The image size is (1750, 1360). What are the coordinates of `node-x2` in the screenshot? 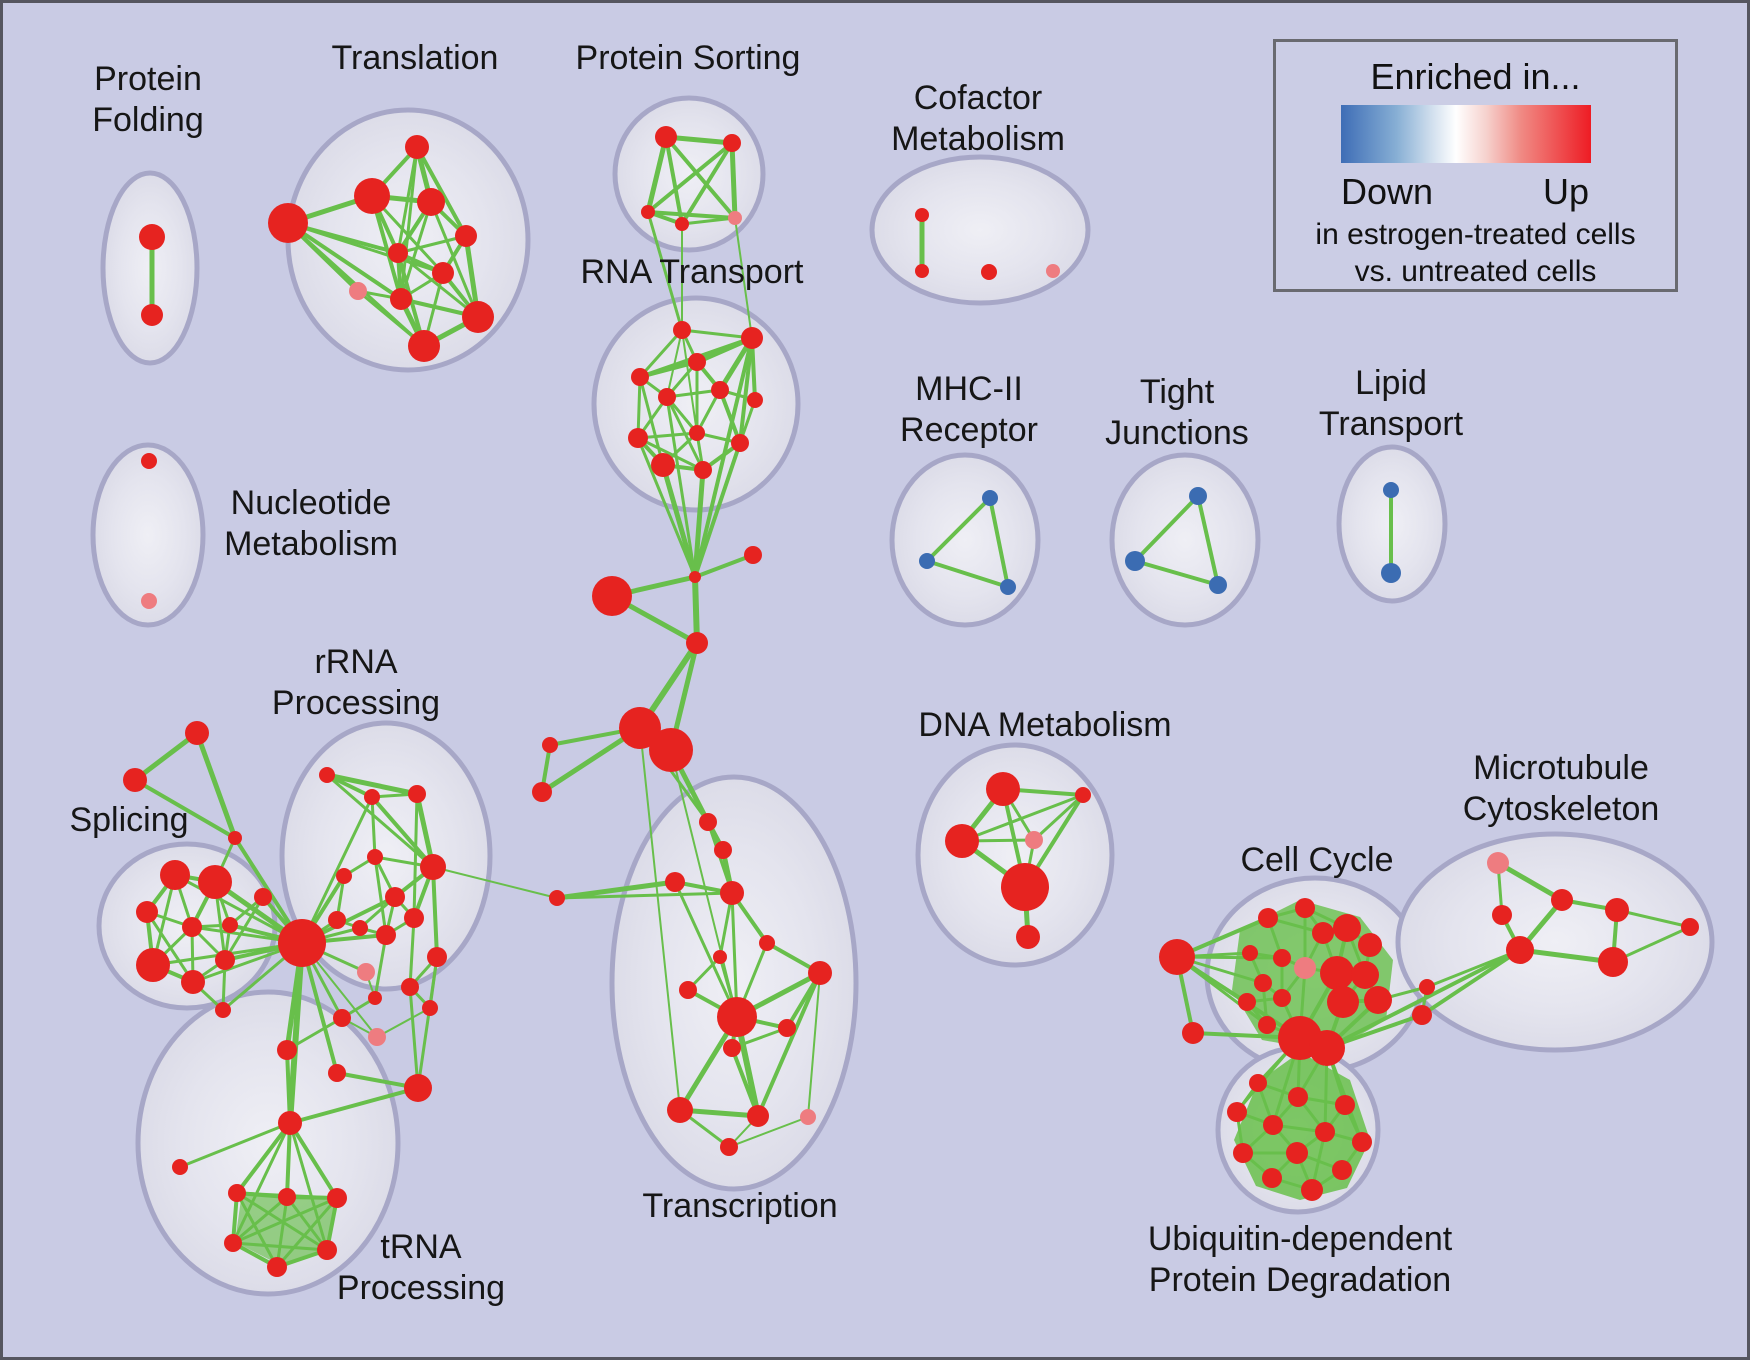 It's located at (437, 957).